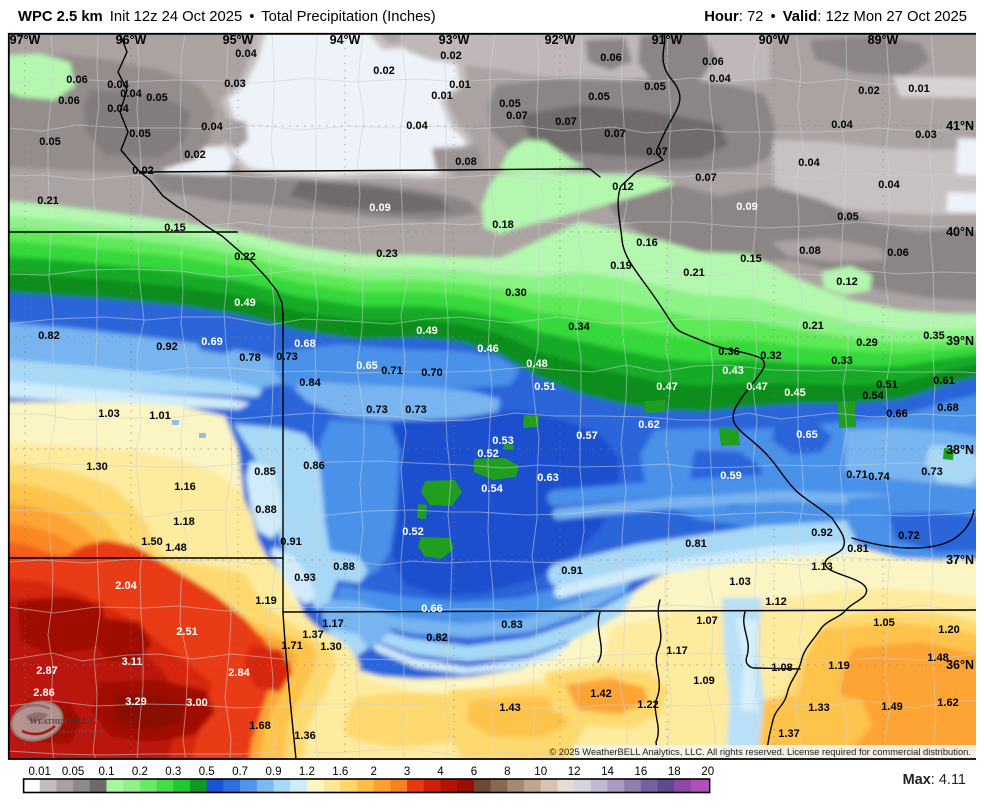  What do you see at coordinates (794, 393) in the screenshot?
I see `svg-text: 0.45` at bounding box center [794, 393].